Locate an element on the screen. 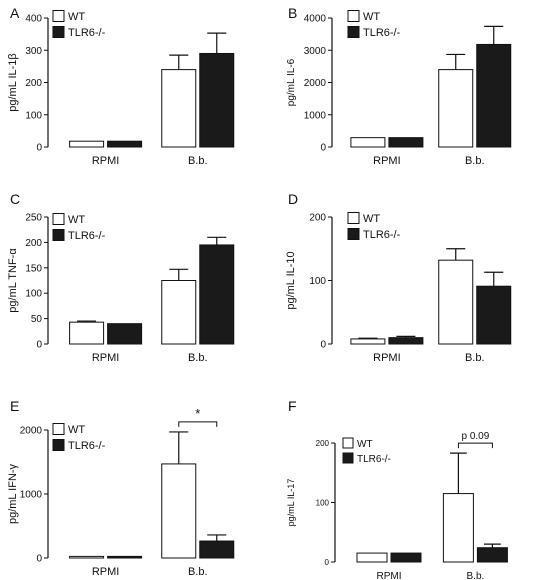 This screenshot has height=580, width=537. y-tick-label: 50 is located at coordinates (37, 319).